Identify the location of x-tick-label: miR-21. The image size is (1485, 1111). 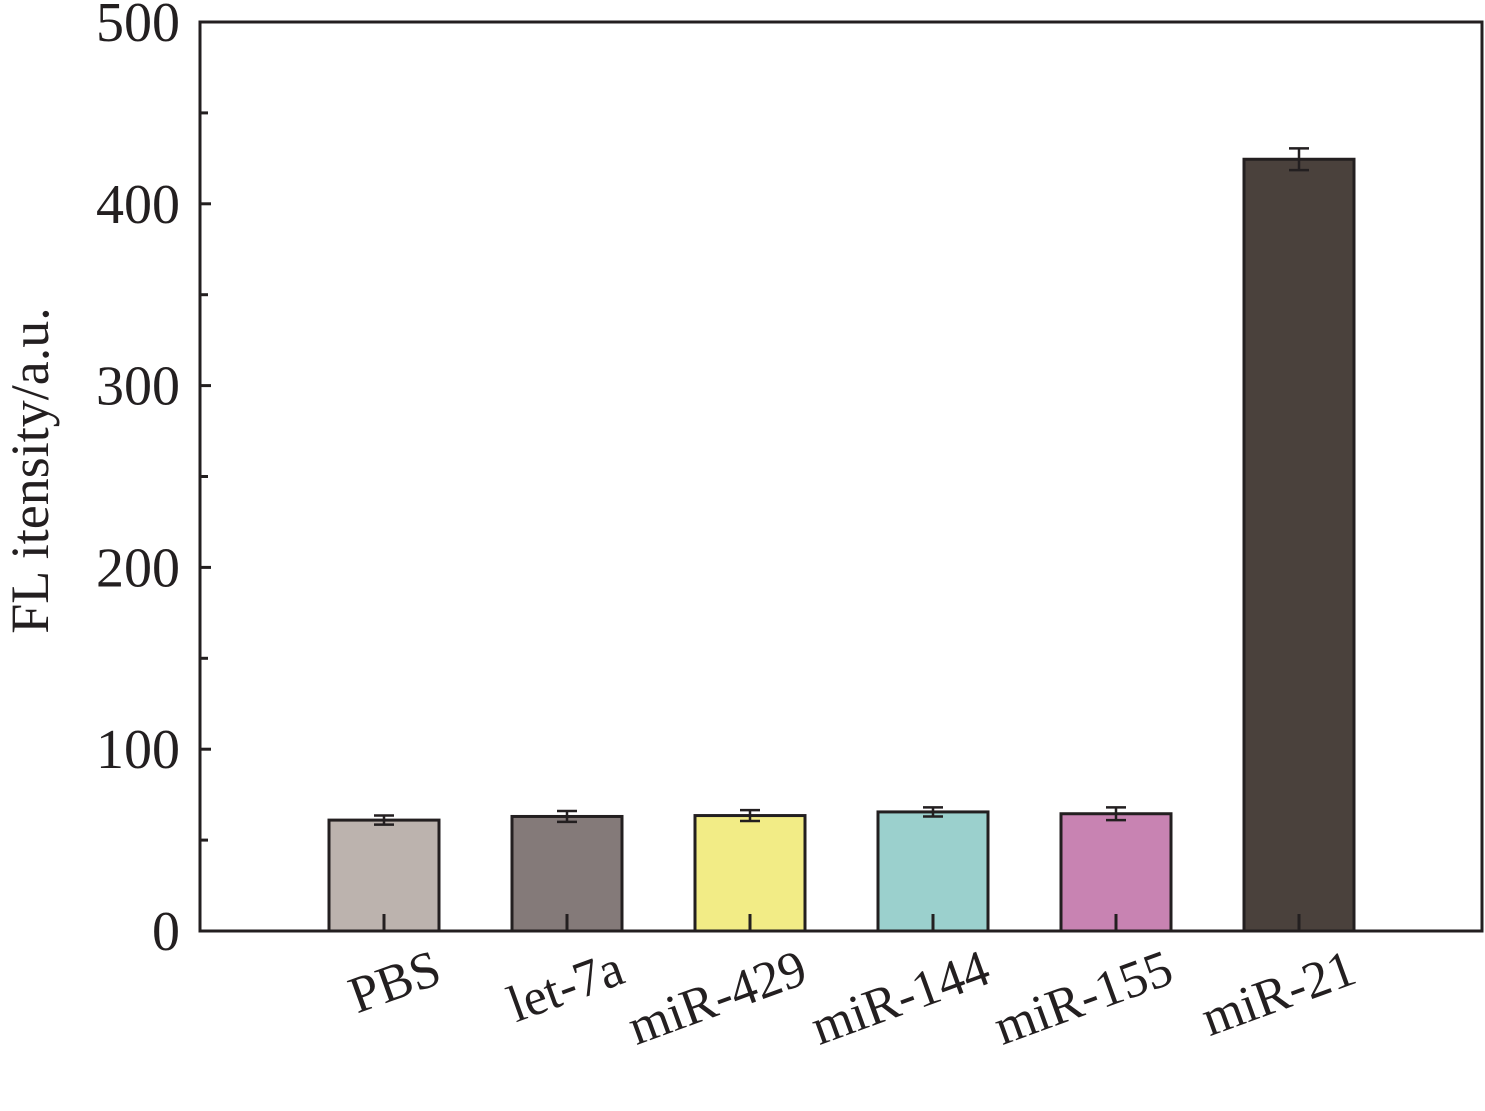
(1278, 994).